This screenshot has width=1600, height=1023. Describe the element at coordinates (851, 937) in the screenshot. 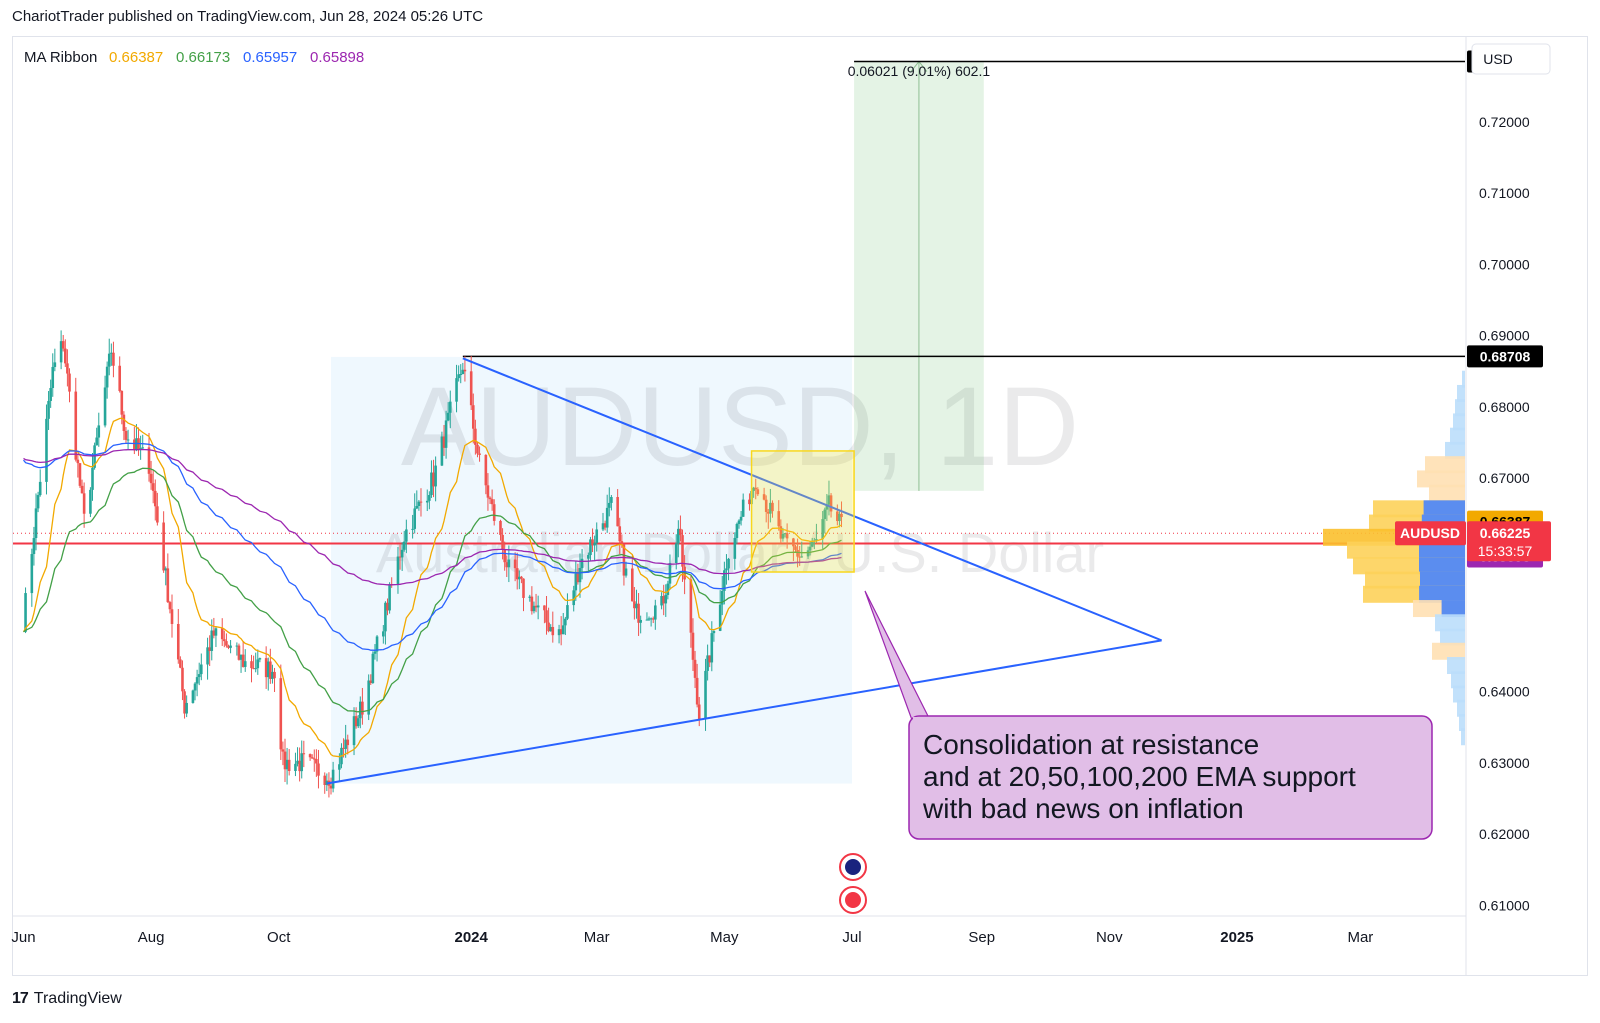

I see `x-tick-label: Jul` at that location.